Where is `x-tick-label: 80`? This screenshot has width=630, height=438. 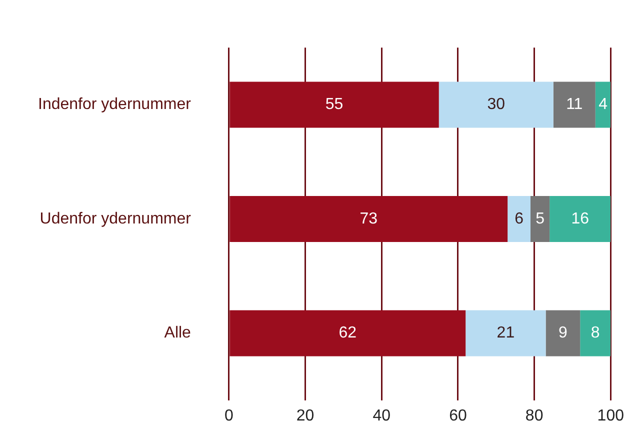 x-tick-label: 80 is located at coordinates (534, 415).